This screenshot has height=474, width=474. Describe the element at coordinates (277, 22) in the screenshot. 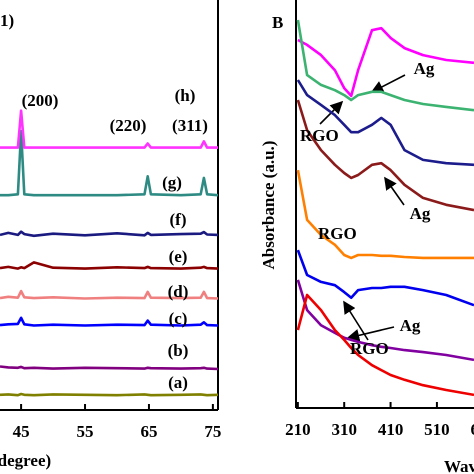

I see `panel-label: B` at that location.